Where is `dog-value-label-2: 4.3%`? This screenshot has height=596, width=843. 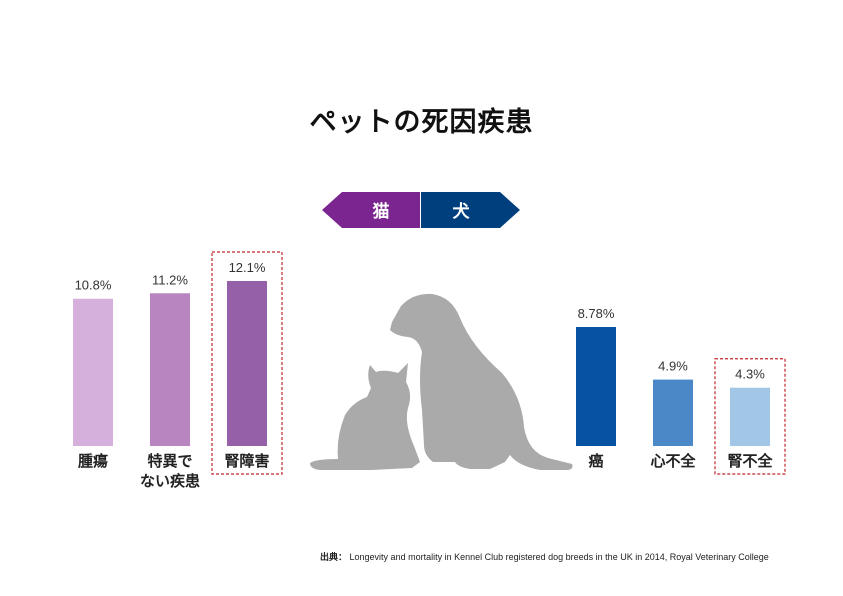
dog-value-label-2: 4.3% is located at coordinates (750, 374).